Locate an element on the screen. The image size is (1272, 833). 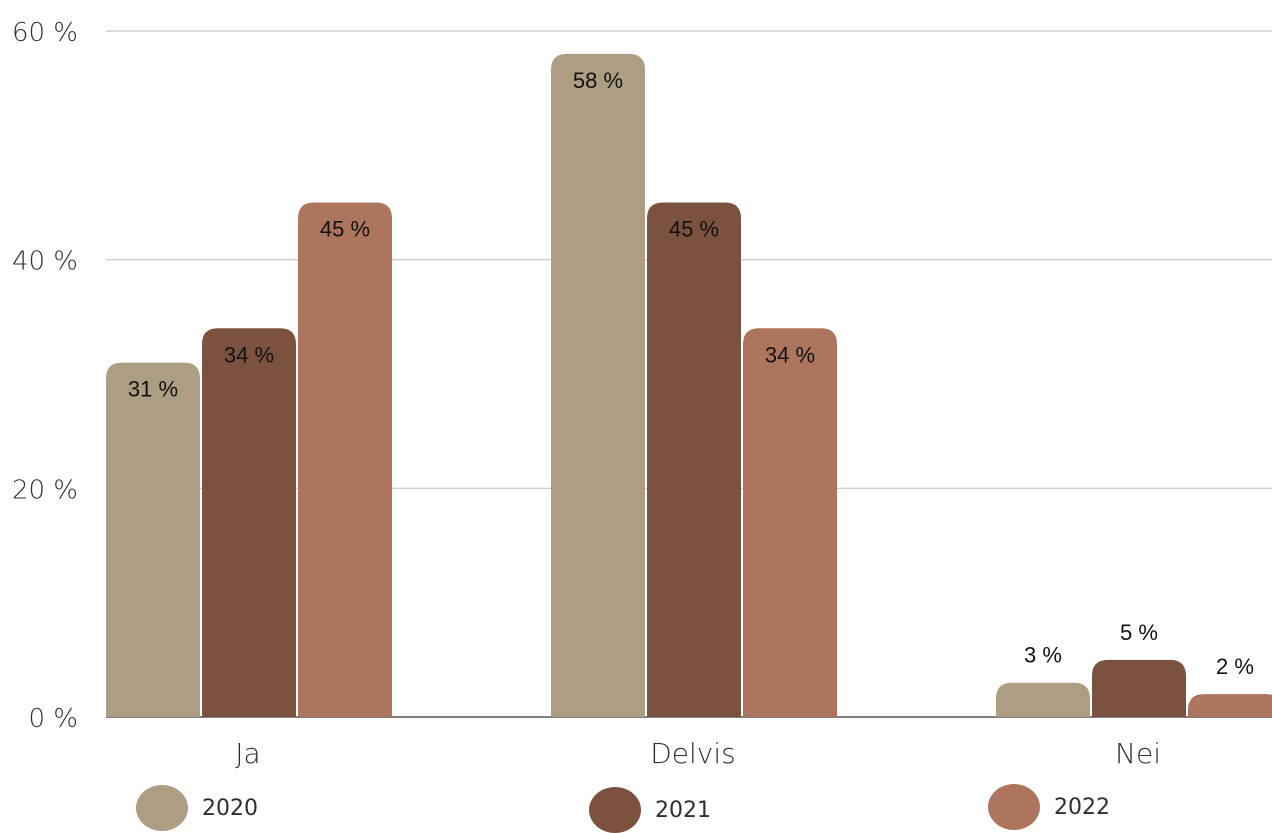
legend-swatch-2021 is located at coordinates (615, 810).